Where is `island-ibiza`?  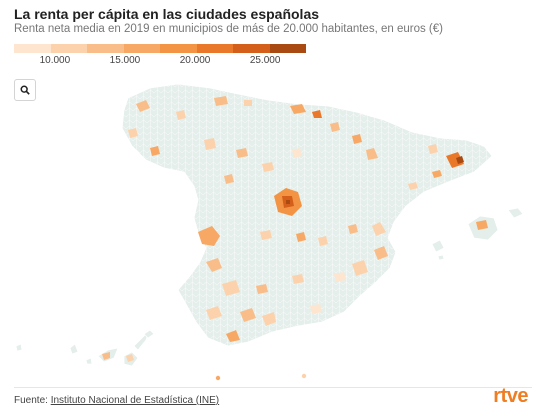 island-ibiza is located at coordinates (438, 246).